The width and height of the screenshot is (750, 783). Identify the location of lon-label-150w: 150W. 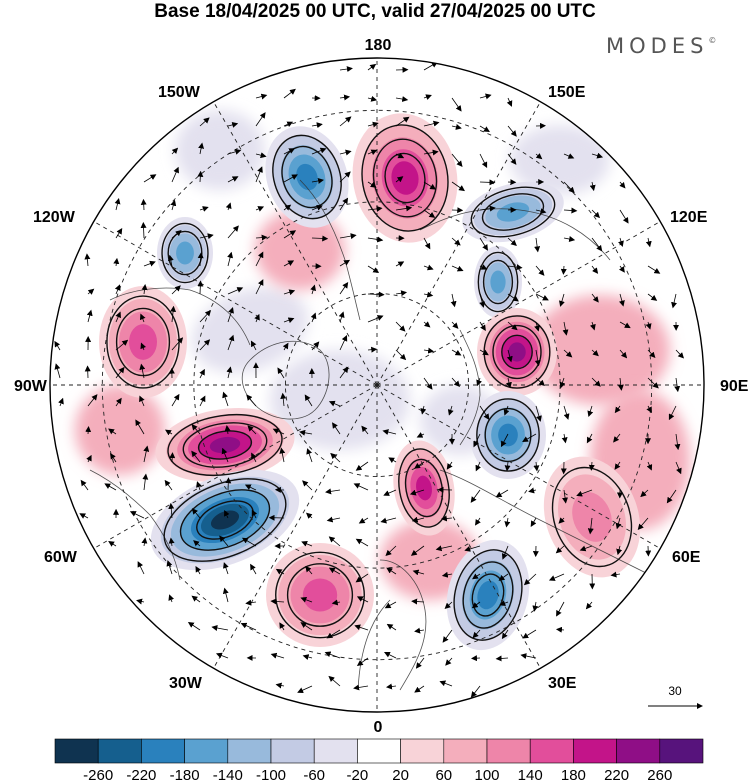
(179, 92).